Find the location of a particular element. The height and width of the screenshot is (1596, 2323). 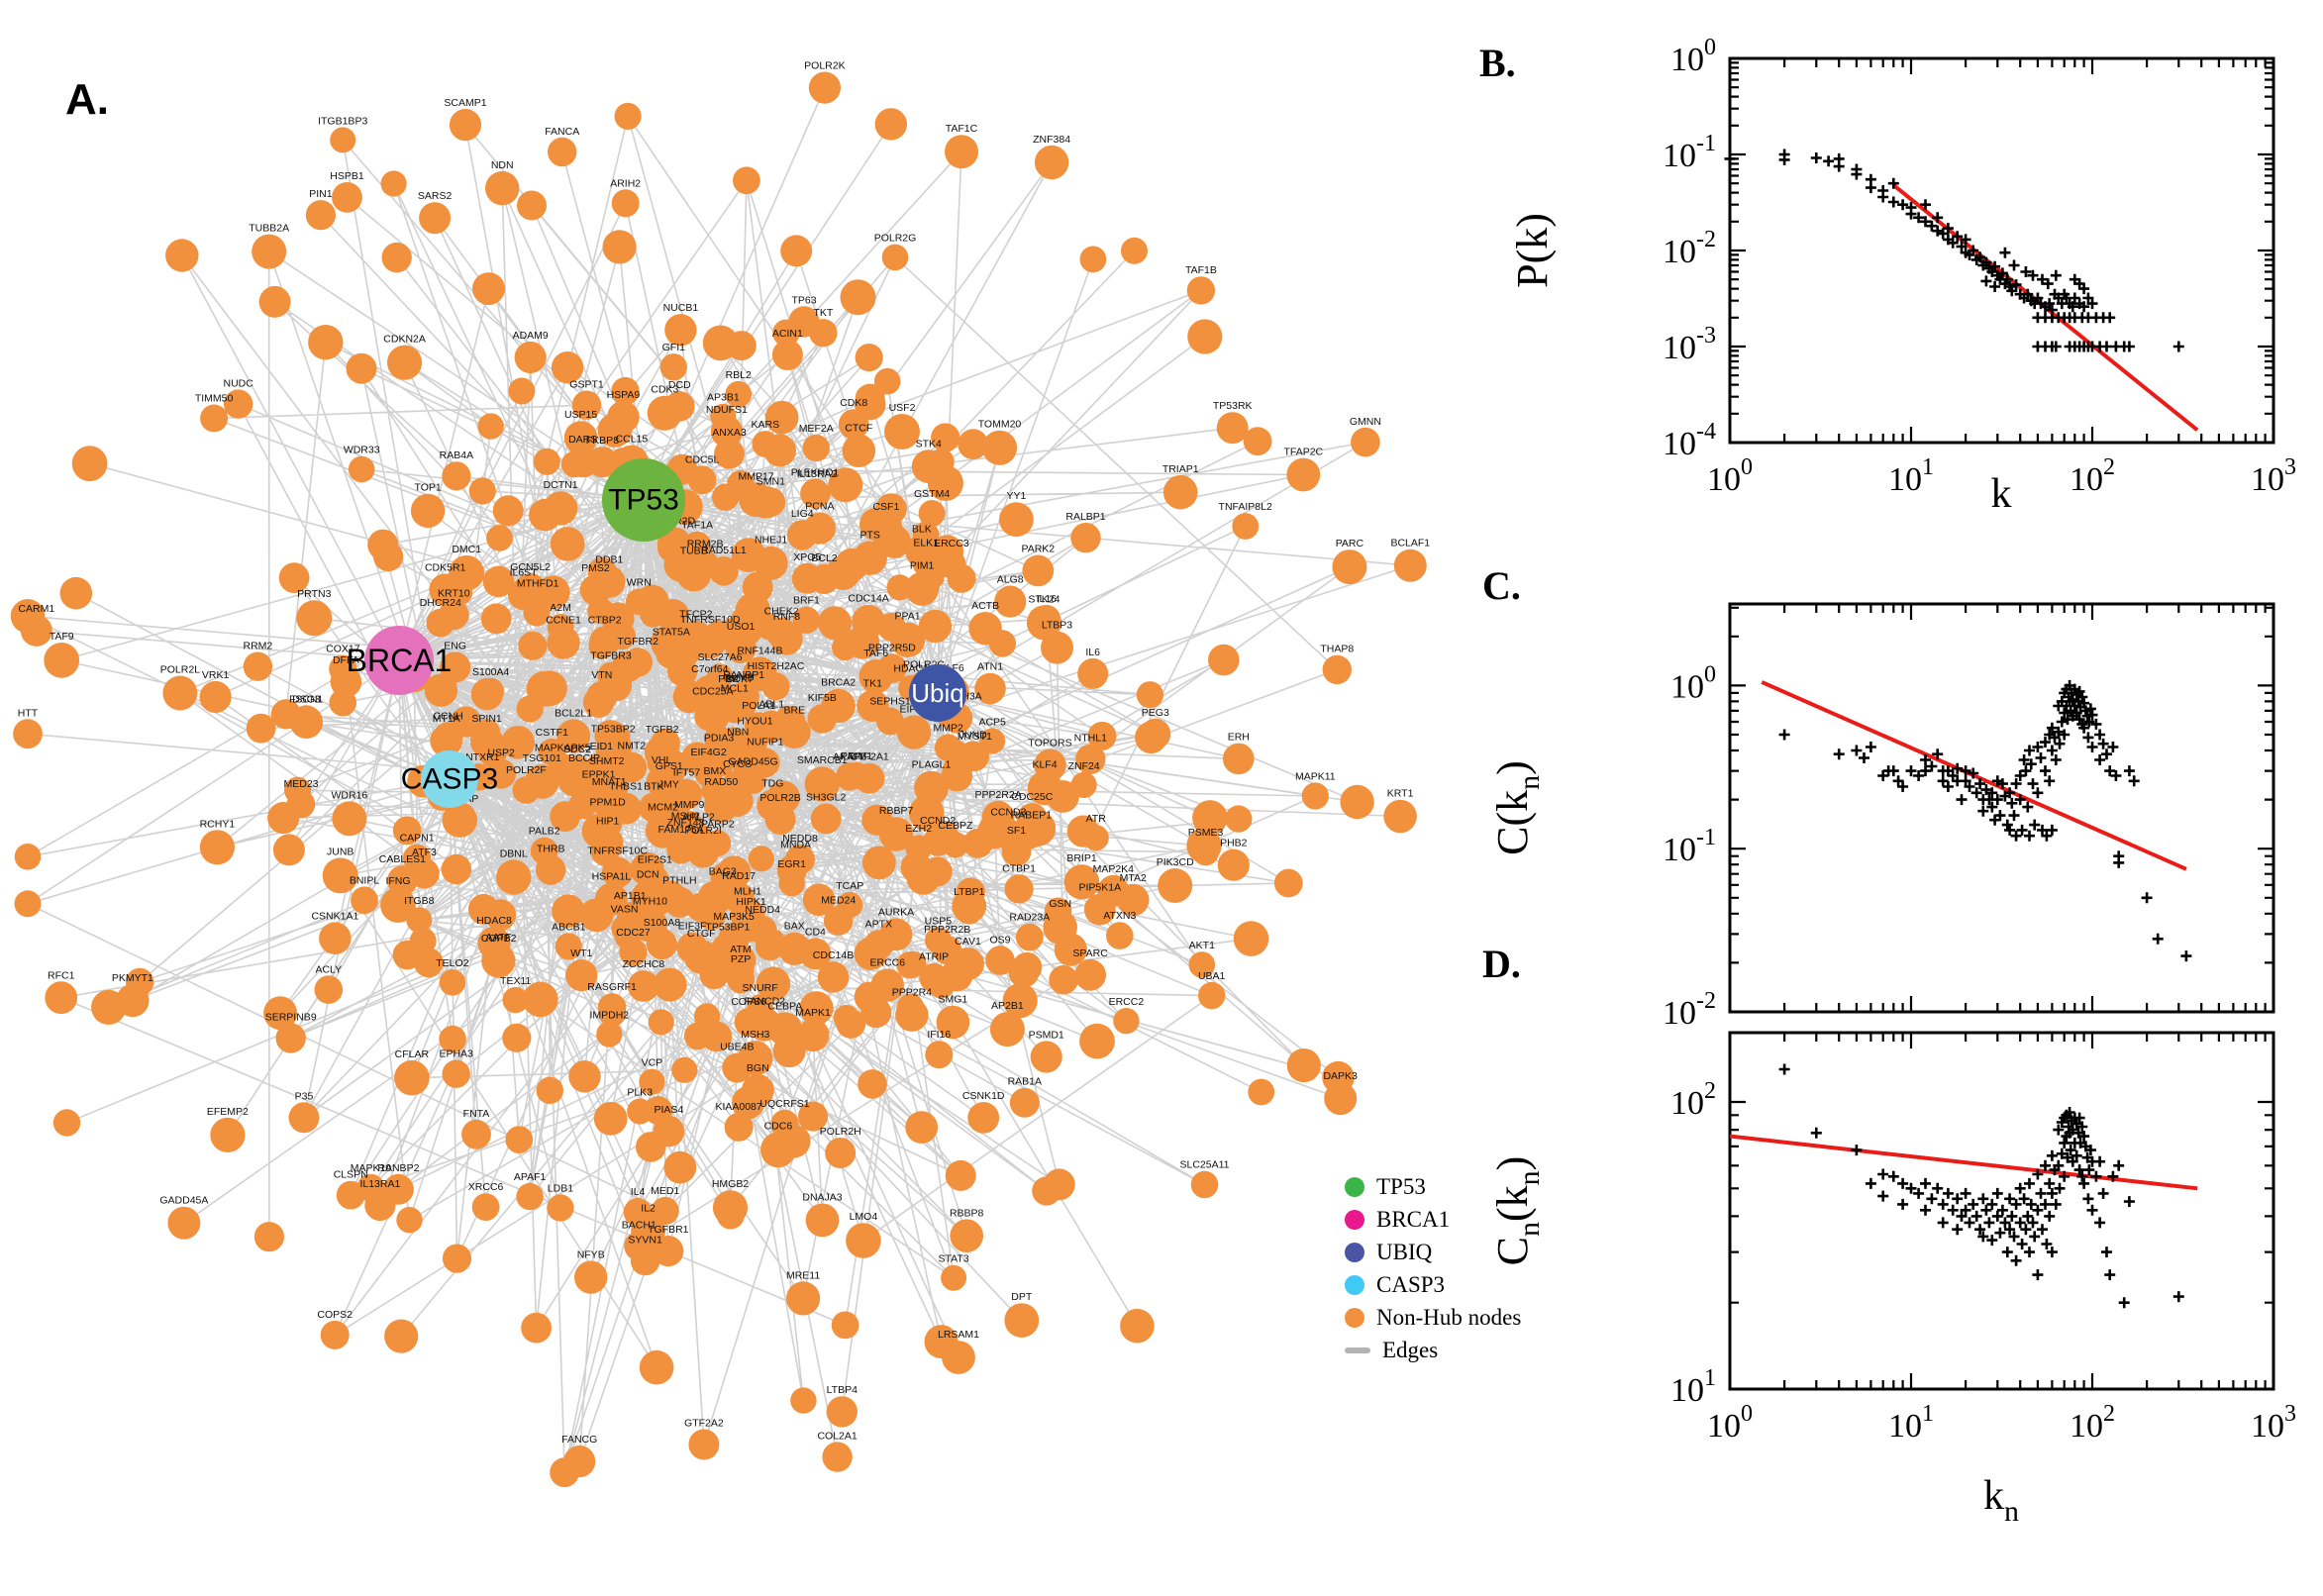

gene-node-label: ATR is located at coordinates (1096, 819).